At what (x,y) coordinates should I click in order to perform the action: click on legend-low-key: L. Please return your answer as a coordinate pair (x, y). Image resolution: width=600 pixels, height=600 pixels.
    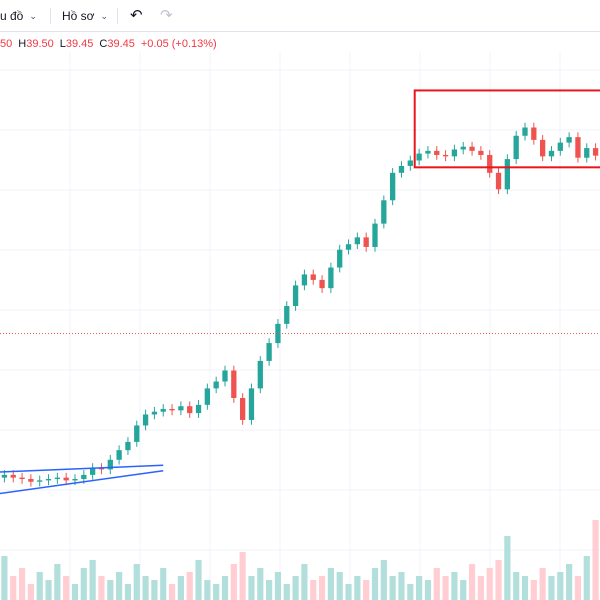
    Looking at the image, I should click on (62, 44).